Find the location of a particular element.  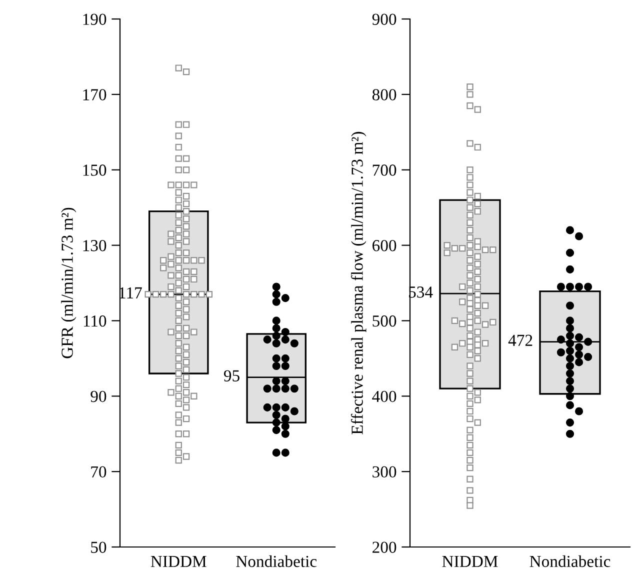

y-tick-label: 110 is located at coordinates (95, 321).